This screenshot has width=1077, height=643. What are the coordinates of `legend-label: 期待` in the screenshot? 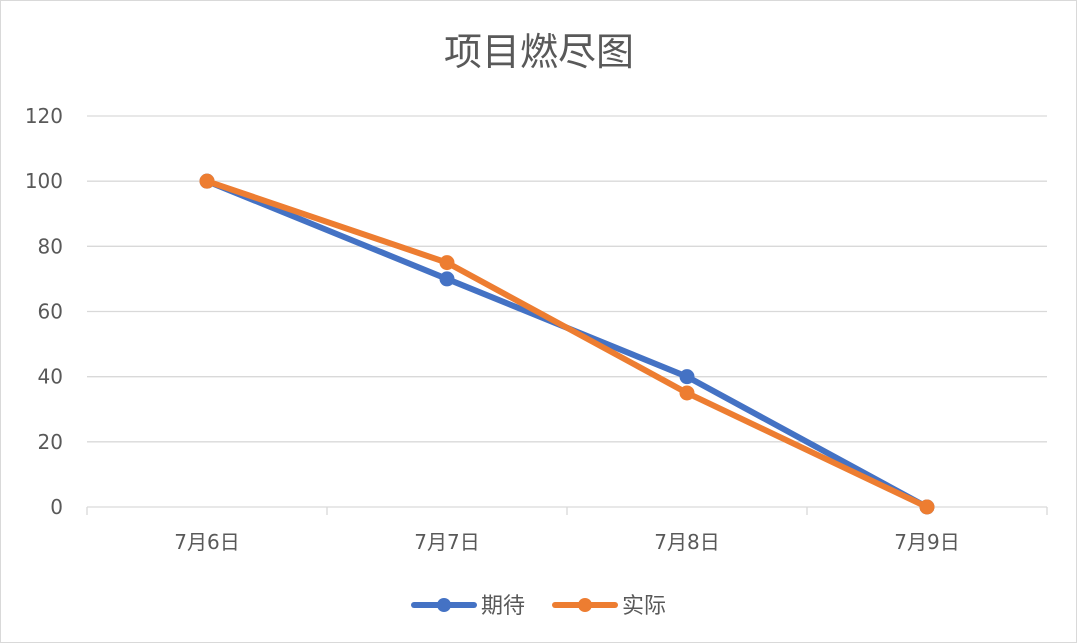 It's located at (503, 606).